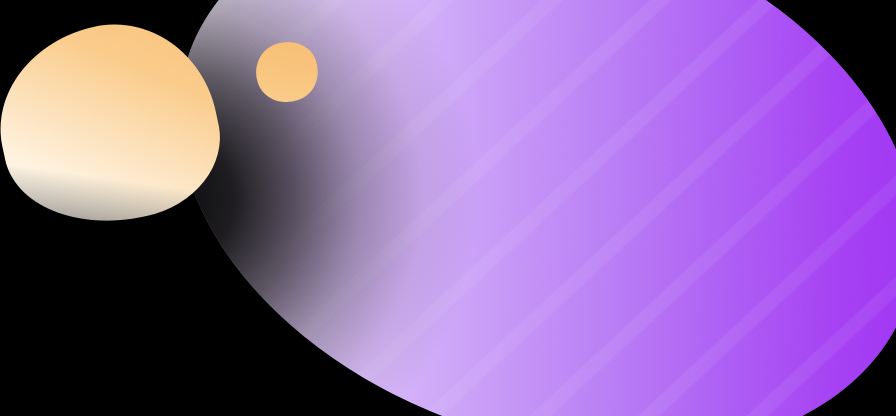 This screenshot has height=416, width=896. I want to click on small-orange-blob-dither-texture, so click(287, 72).